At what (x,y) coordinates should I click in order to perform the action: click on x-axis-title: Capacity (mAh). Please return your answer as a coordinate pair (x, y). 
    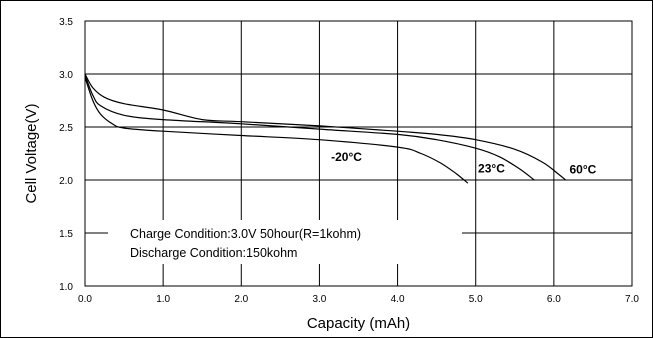
    Looking at the image, I should click on (358, 323).